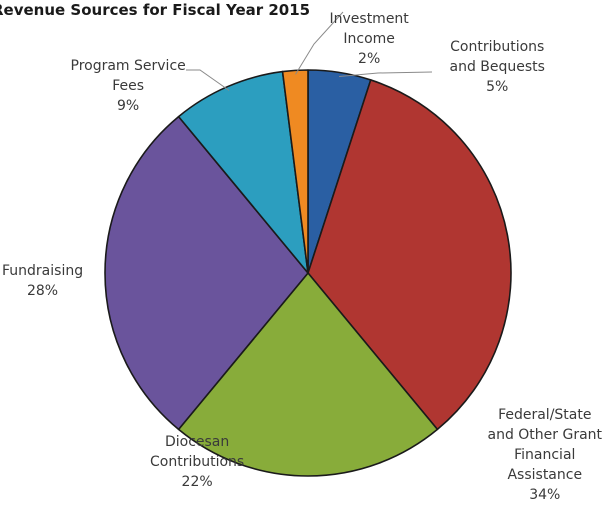  What do you see at coordinates (155, 10) in the screenshot?
I see `chart-title: Revenue Sources for Fiscal Year 2015` at bounding box center [155, 10].